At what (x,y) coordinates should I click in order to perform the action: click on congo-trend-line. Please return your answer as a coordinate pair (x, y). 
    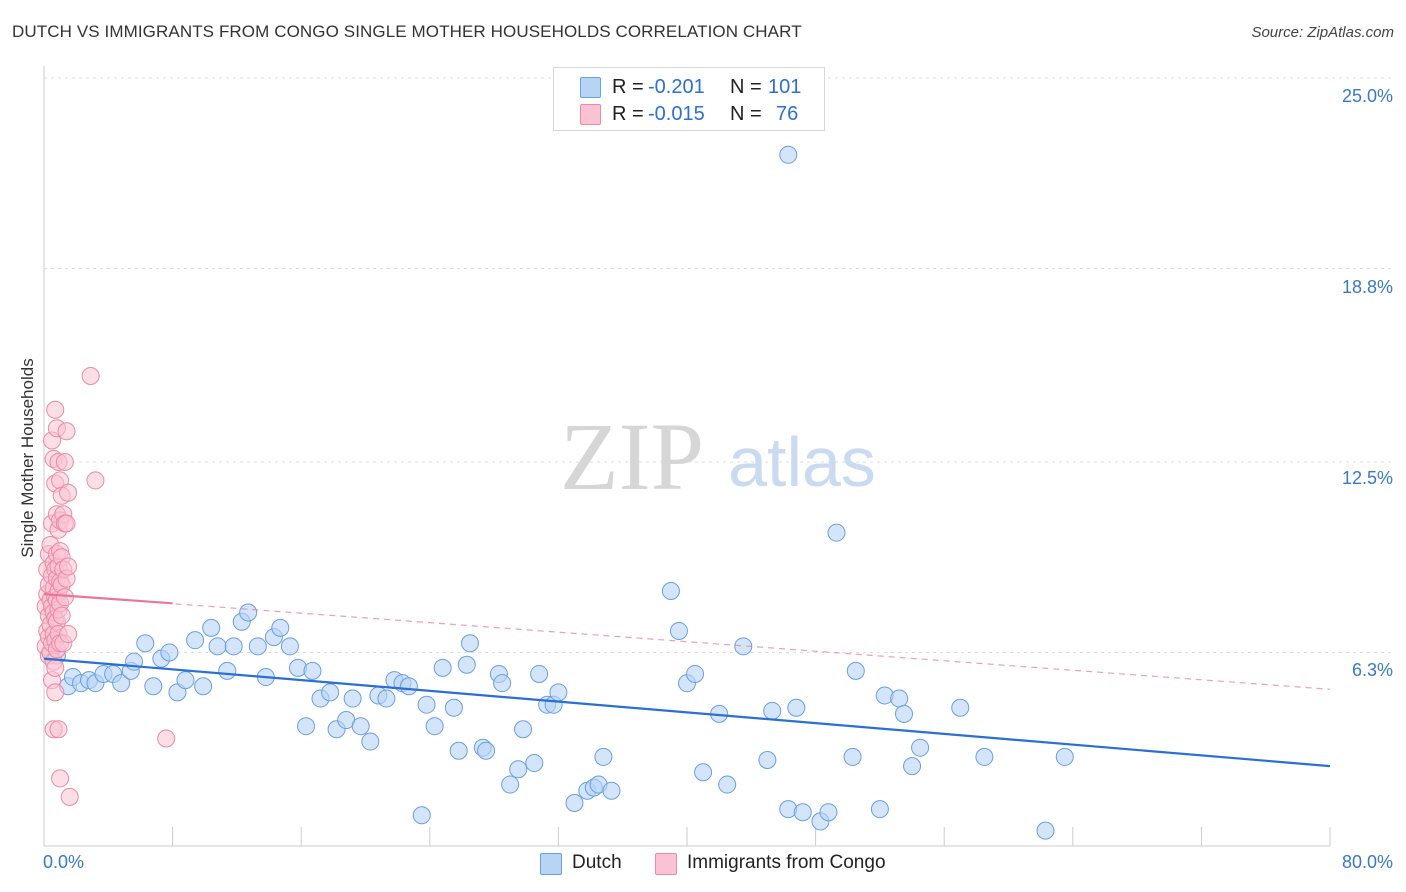
    Looking at the image, I should click on (108, 598).